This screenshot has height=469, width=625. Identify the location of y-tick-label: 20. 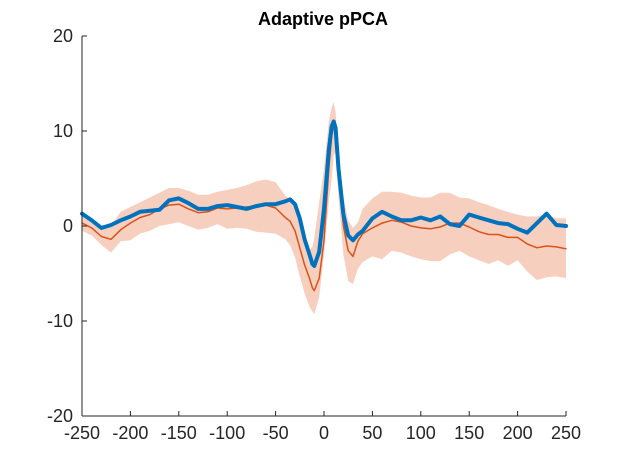
(63, 36).